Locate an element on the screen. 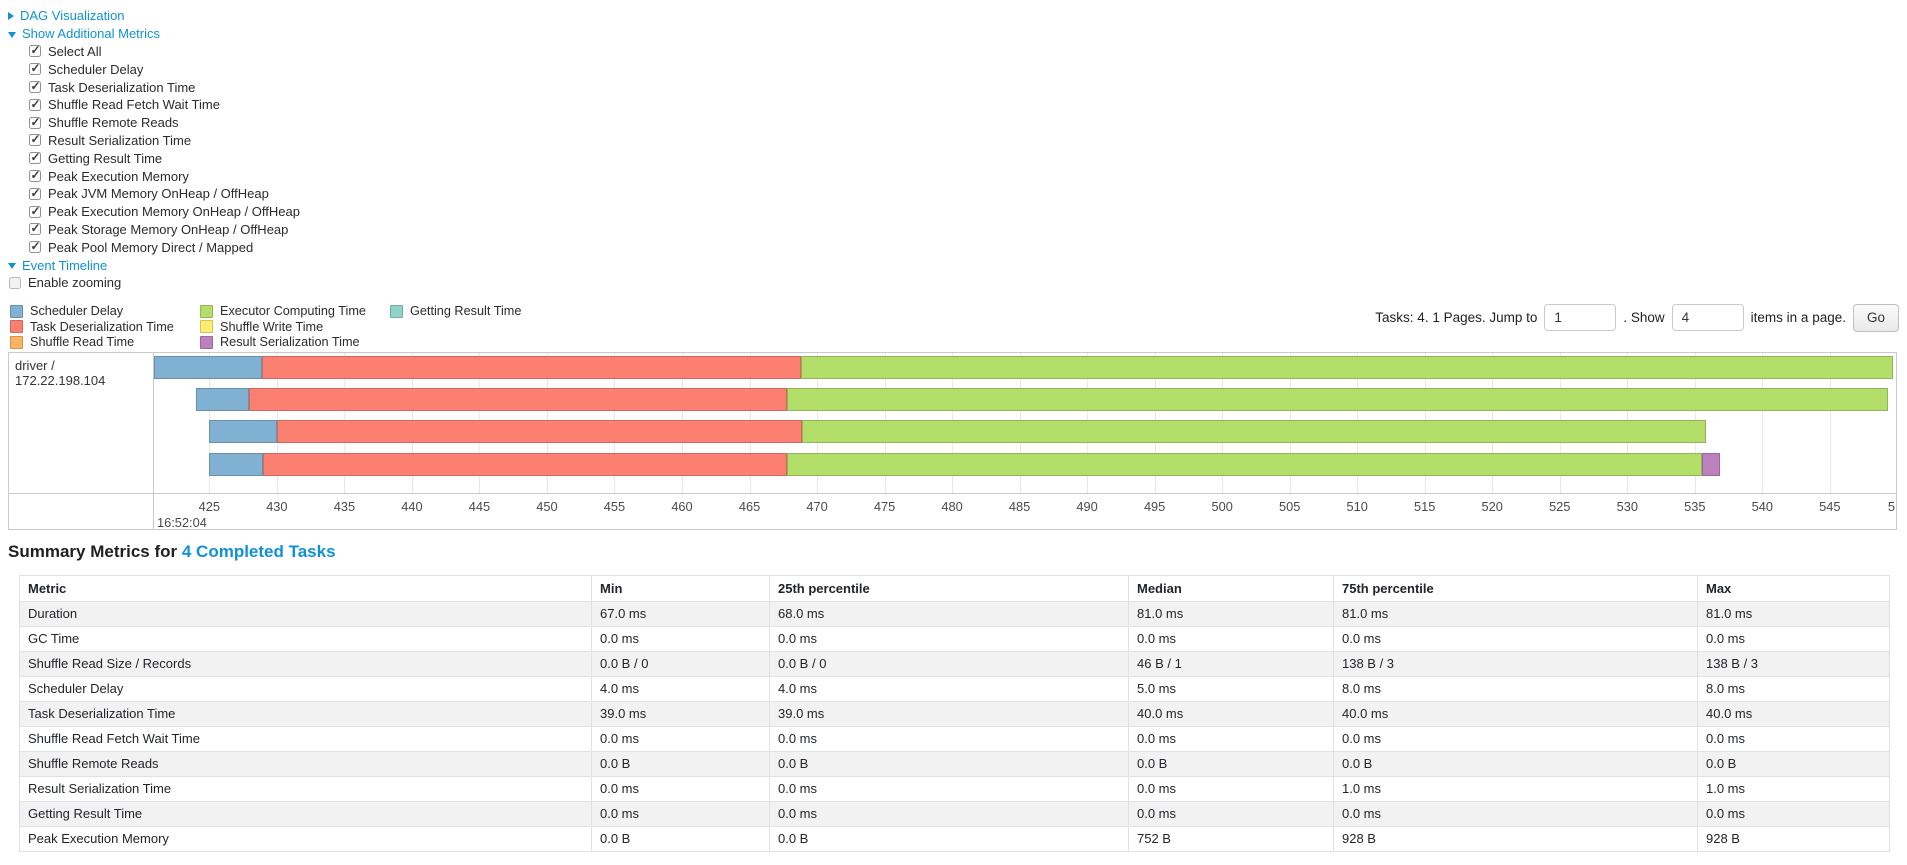 The height and width of the screenshot is (865, 1907). axis-tick-label: 445 is located at coordinates (479, 506).